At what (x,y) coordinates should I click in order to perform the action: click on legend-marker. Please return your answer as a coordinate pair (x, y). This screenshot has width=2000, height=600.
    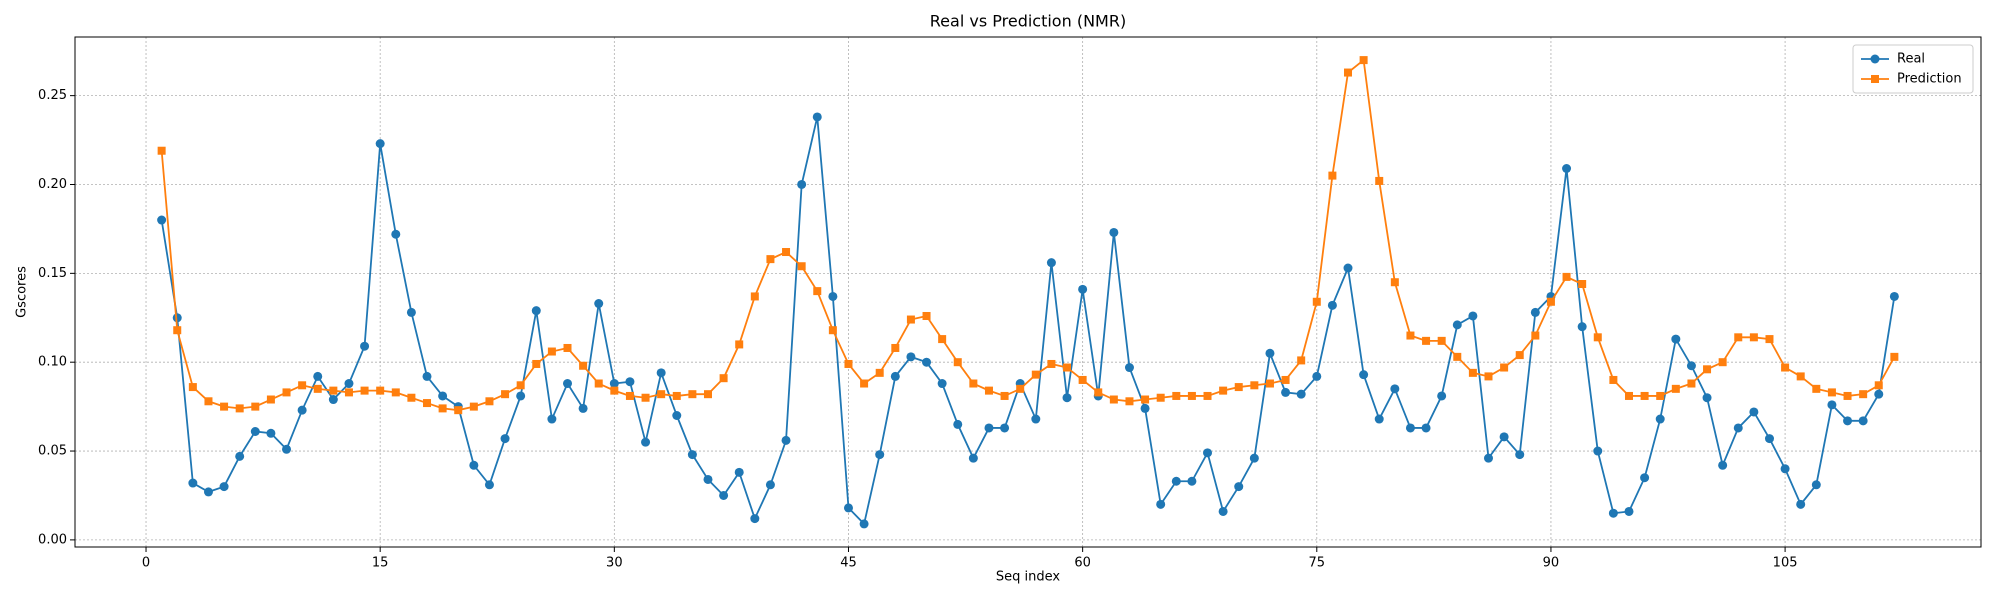
    Looking at the image, I should click on (1875, 79).